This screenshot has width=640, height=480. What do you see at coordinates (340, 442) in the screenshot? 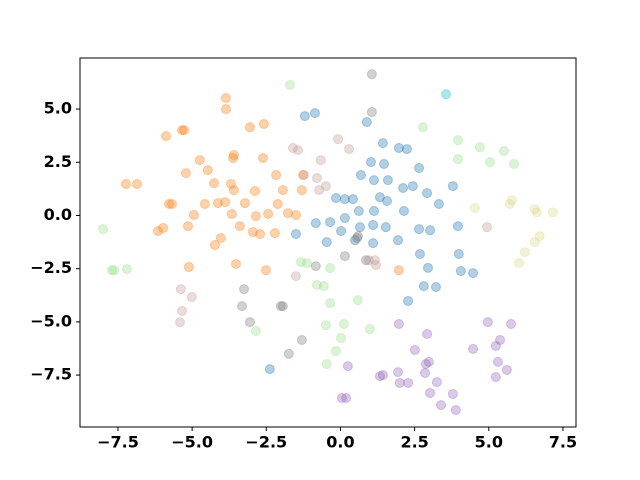
I see `x-tick-label: 0.0` at bounding box center [340, 442].